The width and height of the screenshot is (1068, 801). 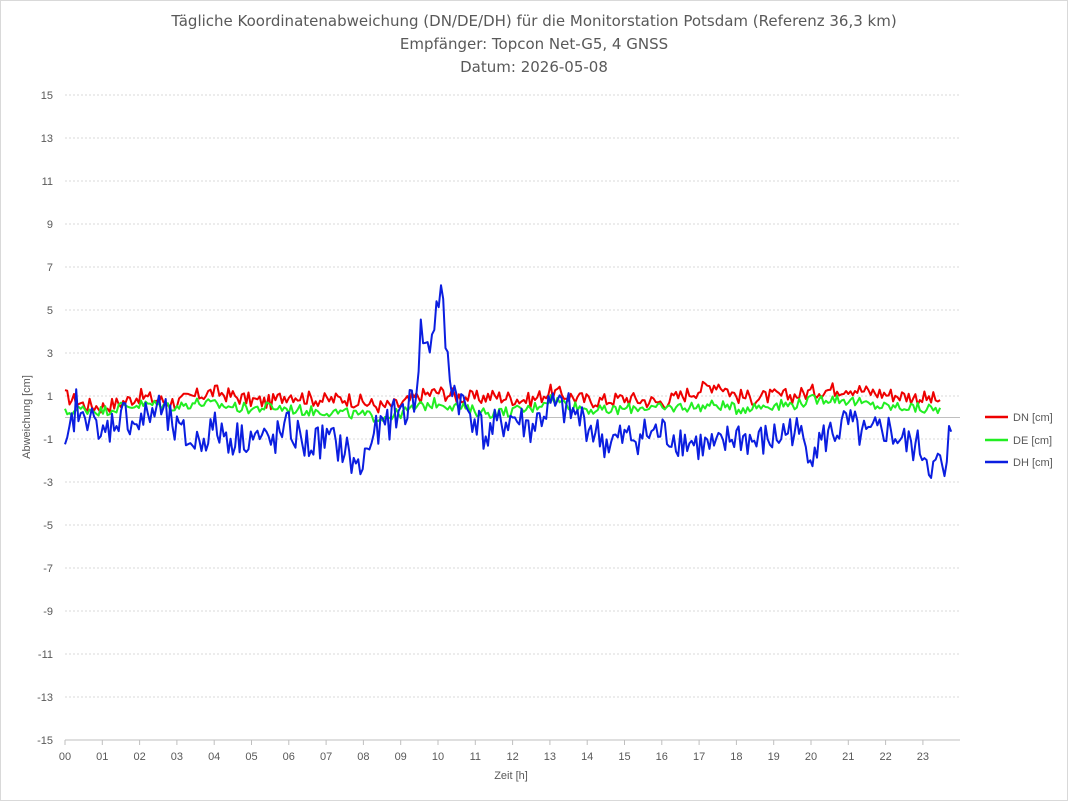 I want to click on x-tick-label: 19, so click(x=774, y=757).